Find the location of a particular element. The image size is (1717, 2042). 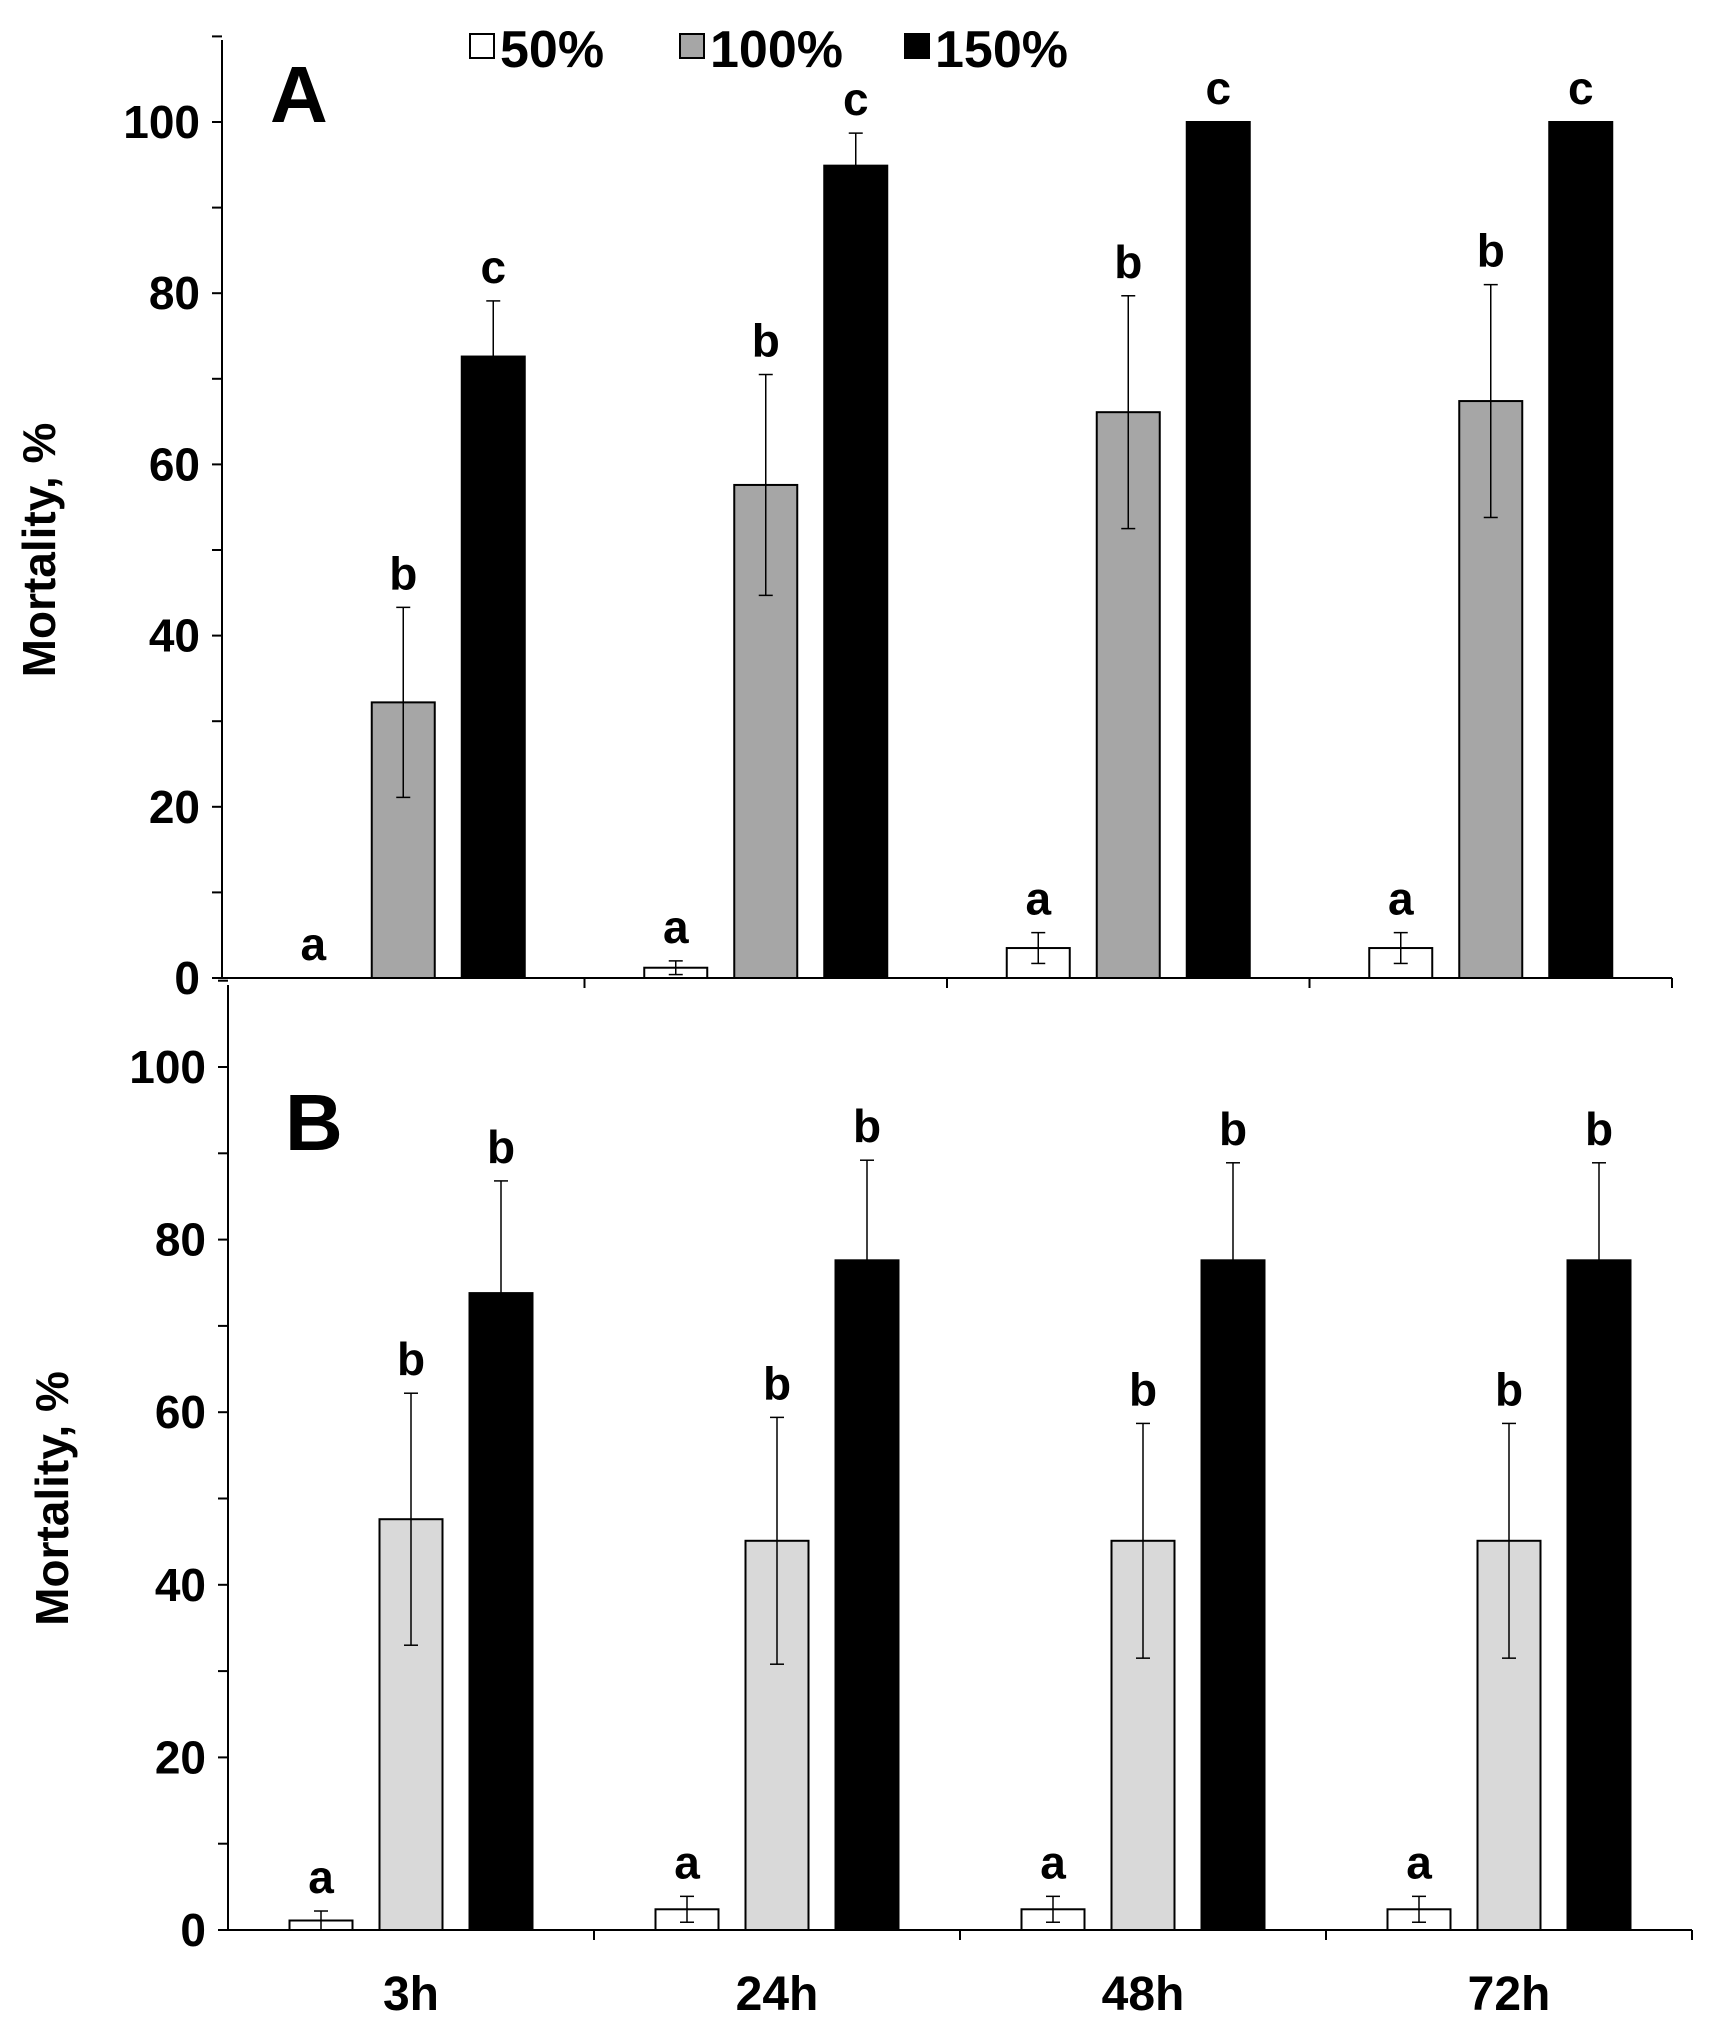

panel-a-bar-150pct-72h is located at coordinates (1581, 550).